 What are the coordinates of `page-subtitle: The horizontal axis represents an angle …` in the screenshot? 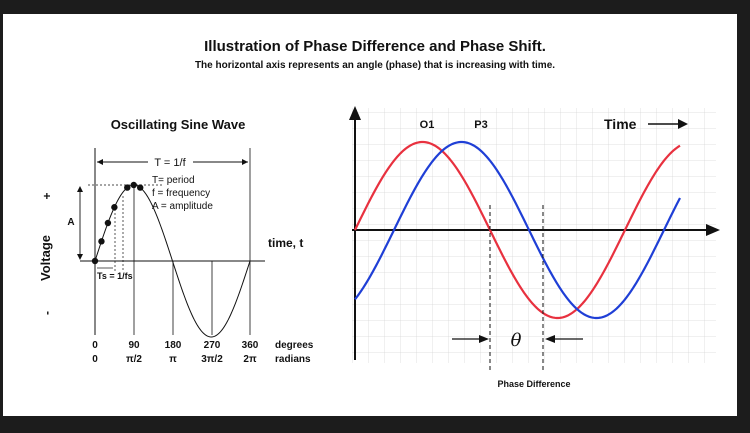 It's located at (375, 65).